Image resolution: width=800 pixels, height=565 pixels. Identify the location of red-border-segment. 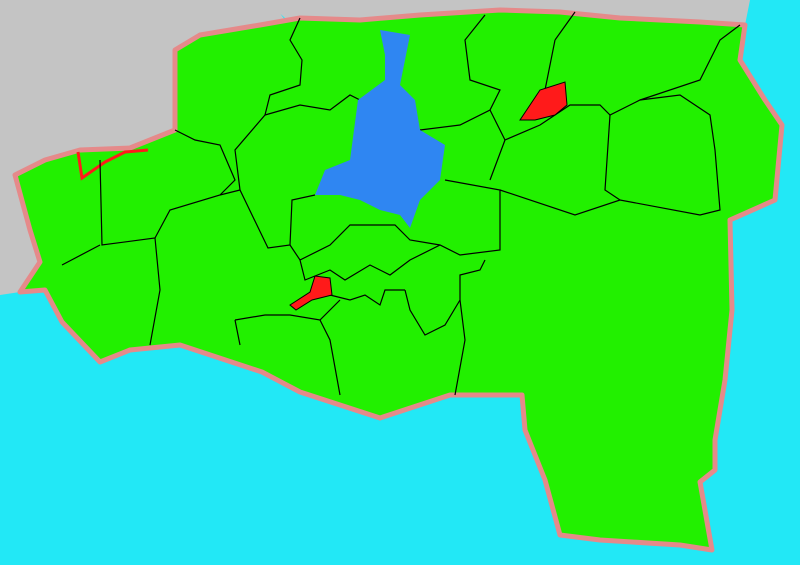
(112, 164).